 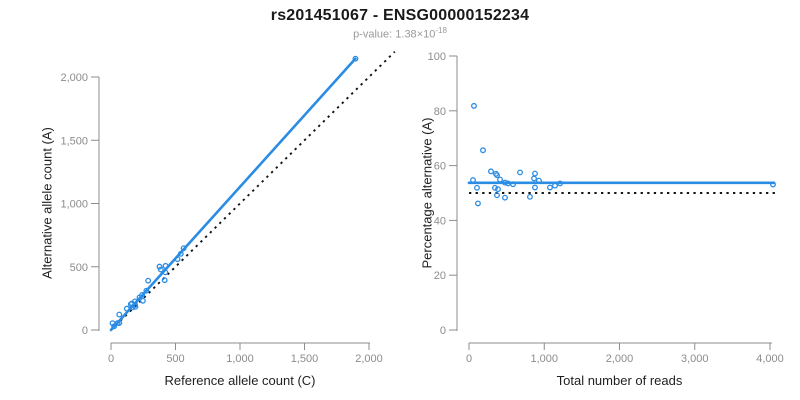 I want to click on right-y-tick-label: 80, so click(x=440, y=112).